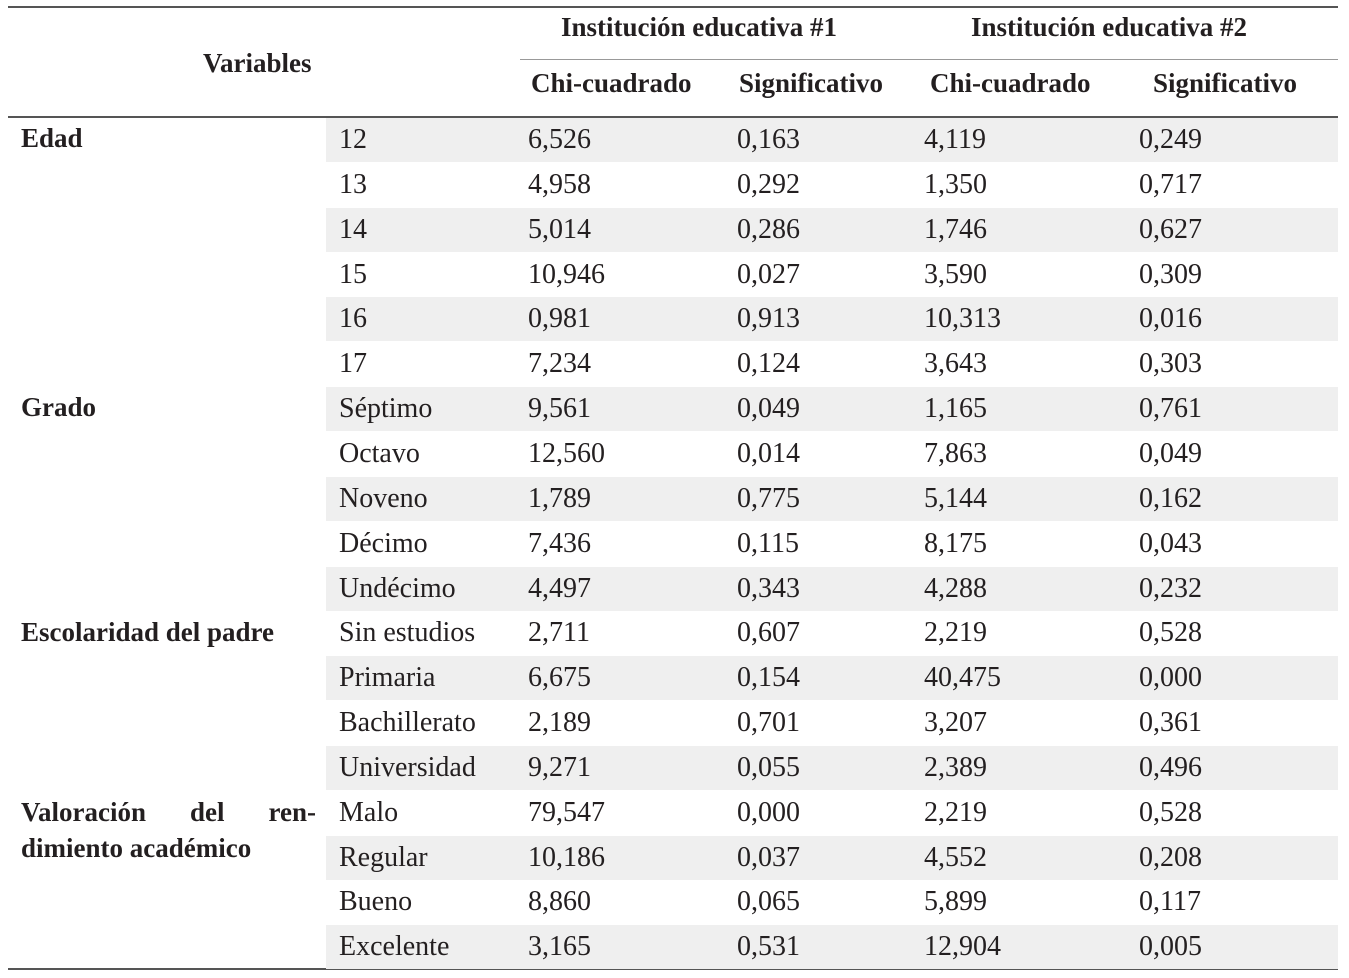 This screenshot has width=1349, height=978. Describe the element at coordinates (611, 83) in the screenshot. I see `header-chi-1: Chi-cuadrado` at that location.